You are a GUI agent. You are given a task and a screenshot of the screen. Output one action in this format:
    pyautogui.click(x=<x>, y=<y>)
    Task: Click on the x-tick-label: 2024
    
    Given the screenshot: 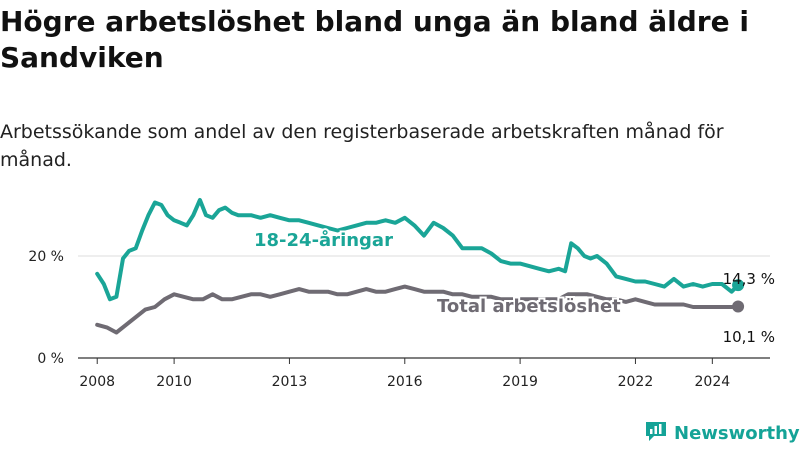 What is the action you would take?
    pyautogui.click(x=713, y=382)
    